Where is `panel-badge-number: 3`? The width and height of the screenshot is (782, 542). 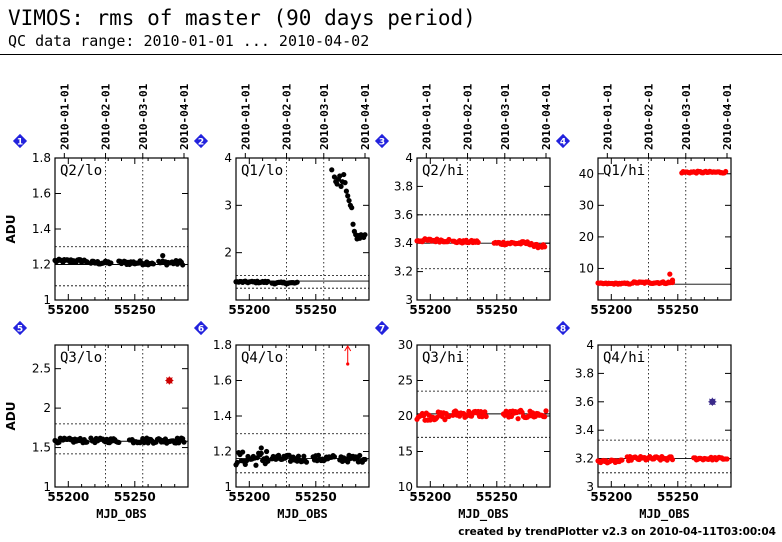 panel-badge-number: 3 is located at coordinates (382, 143).